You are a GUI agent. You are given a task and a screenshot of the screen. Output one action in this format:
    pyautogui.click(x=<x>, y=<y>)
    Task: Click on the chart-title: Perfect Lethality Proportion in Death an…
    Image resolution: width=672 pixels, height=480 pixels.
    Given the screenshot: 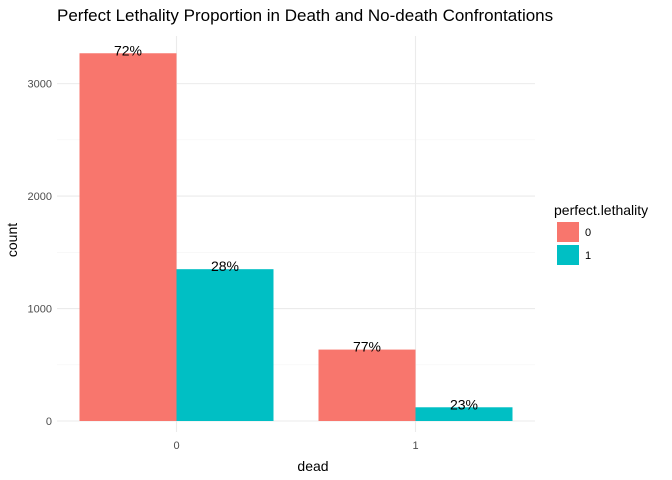 What is the action you would take?
    pyautogui.click(x=305, y=15)
    